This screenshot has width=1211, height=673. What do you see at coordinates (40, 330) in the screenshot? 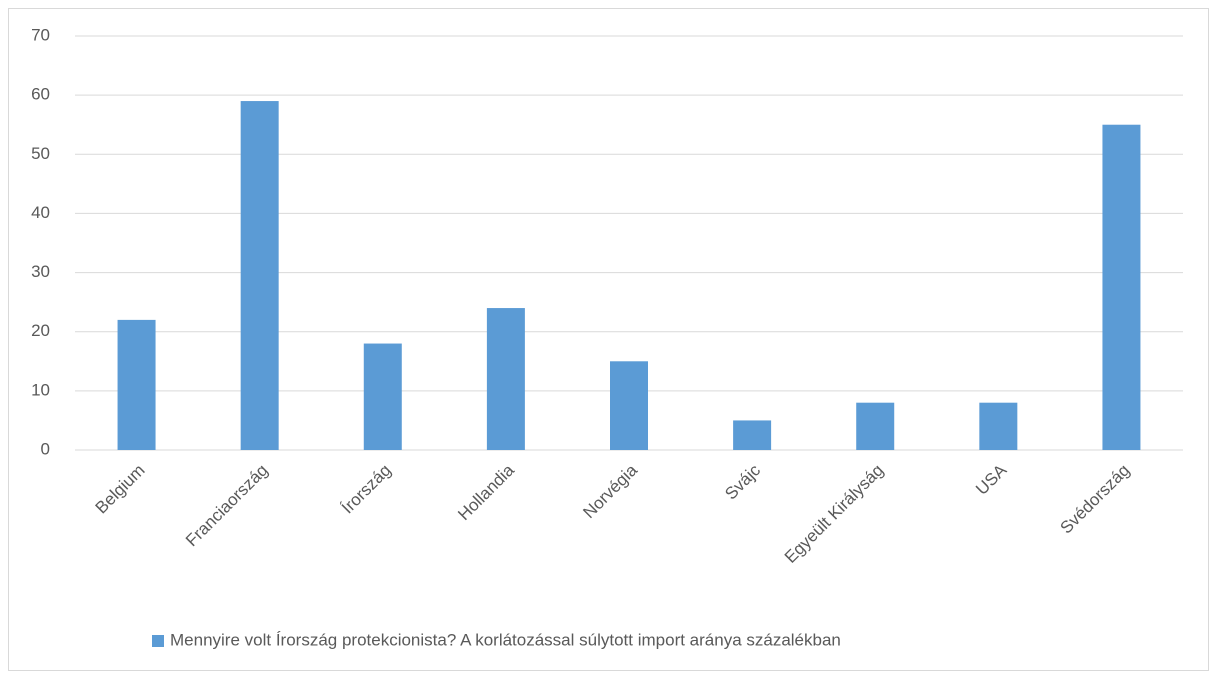
I see `y-tick-label: 20` at bounding box center [40, 330].